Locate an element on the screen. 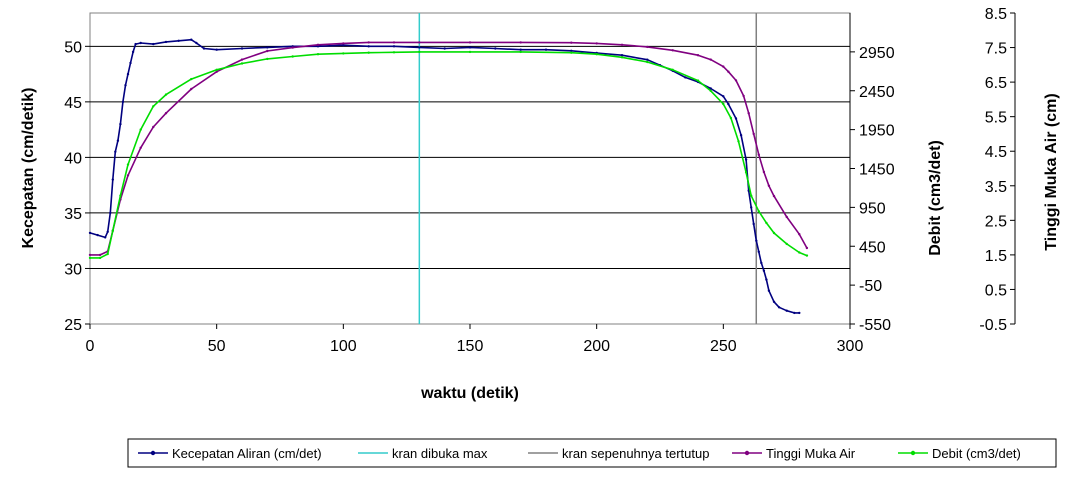  y2-tick-label--550: -550 is located at coordinates (875, 325).